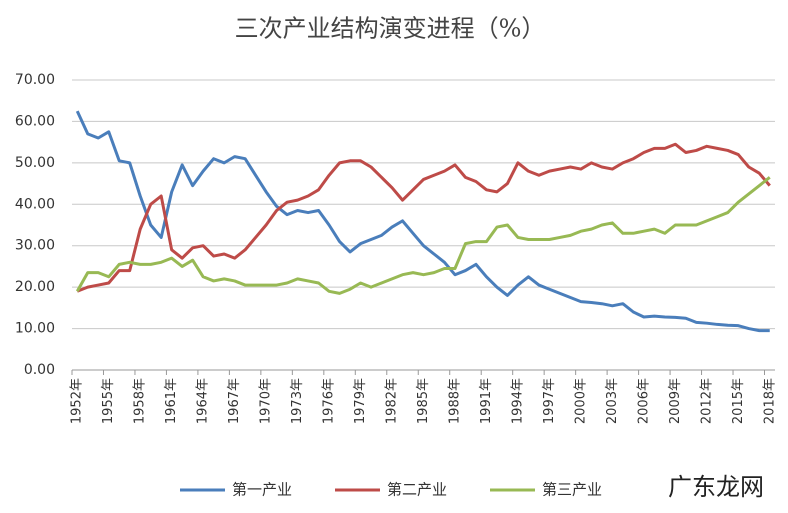  What do you see at coordinates (329, 401) in the screenshot?
I see `x-tick-label: 1976年` at bounding box center [329, 401].